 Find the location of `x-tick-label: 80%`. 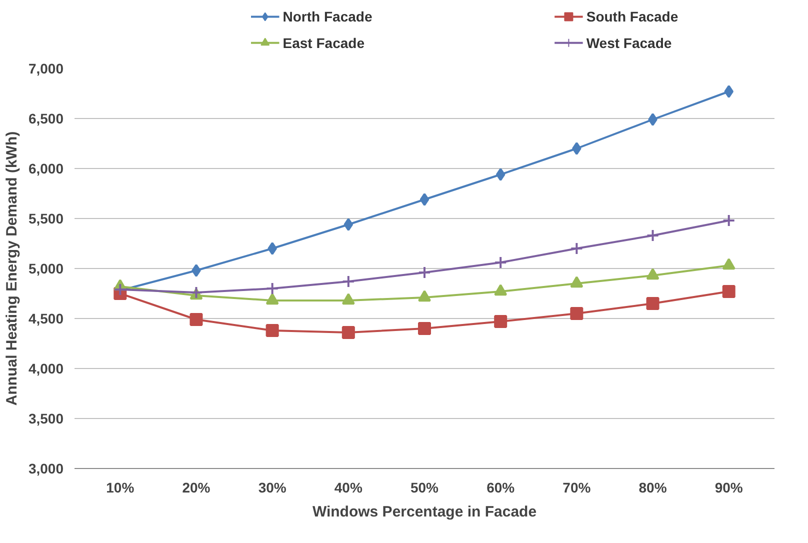

x-tick-label: 80% is located at coordinates (653, 488).